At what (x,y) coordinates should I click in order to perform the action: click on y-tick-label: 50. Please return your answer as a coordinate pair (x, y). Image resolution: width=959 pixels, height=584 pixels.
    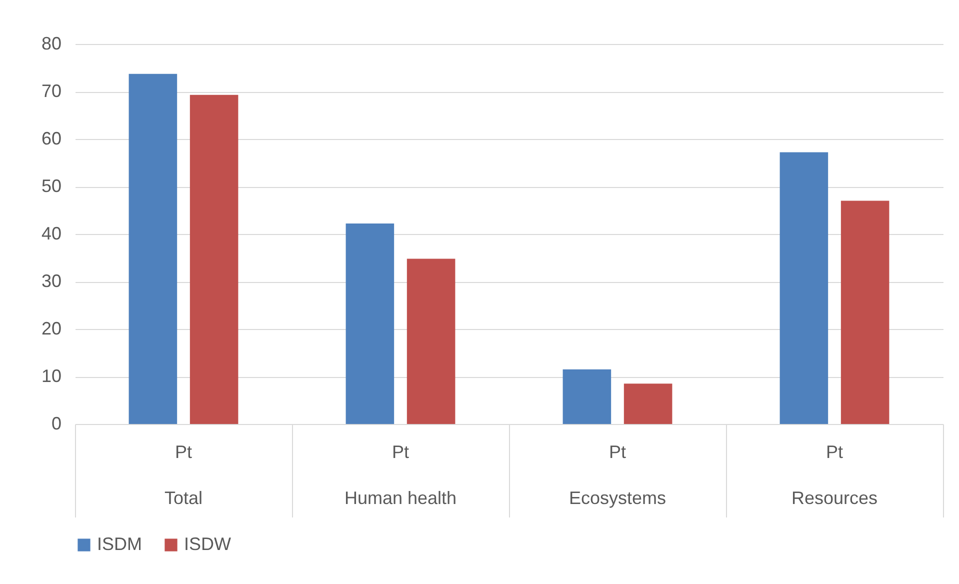
    Looking at the image, I should click on (51, 186).